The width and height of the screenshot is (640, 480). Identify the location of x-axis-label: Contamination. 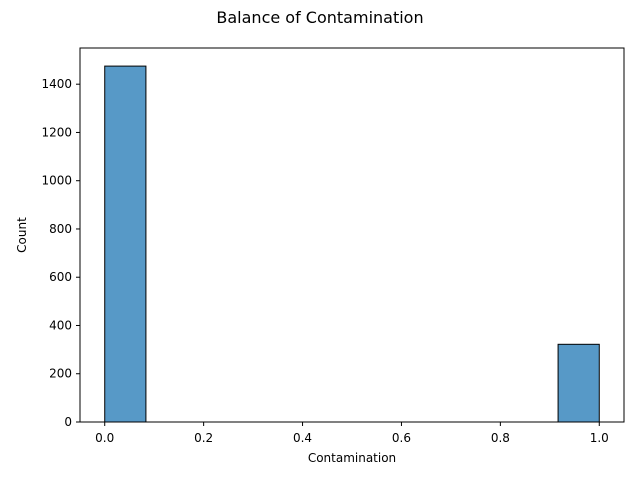
(352, 458).